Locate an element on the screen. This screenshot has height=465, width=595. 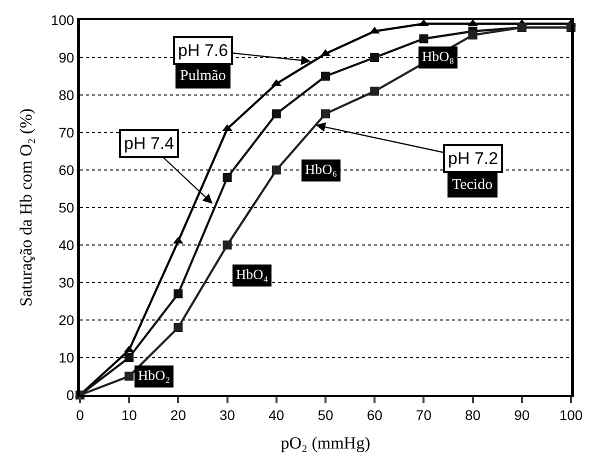
annotation: HbO₂ is located at coordinates (154, 376).